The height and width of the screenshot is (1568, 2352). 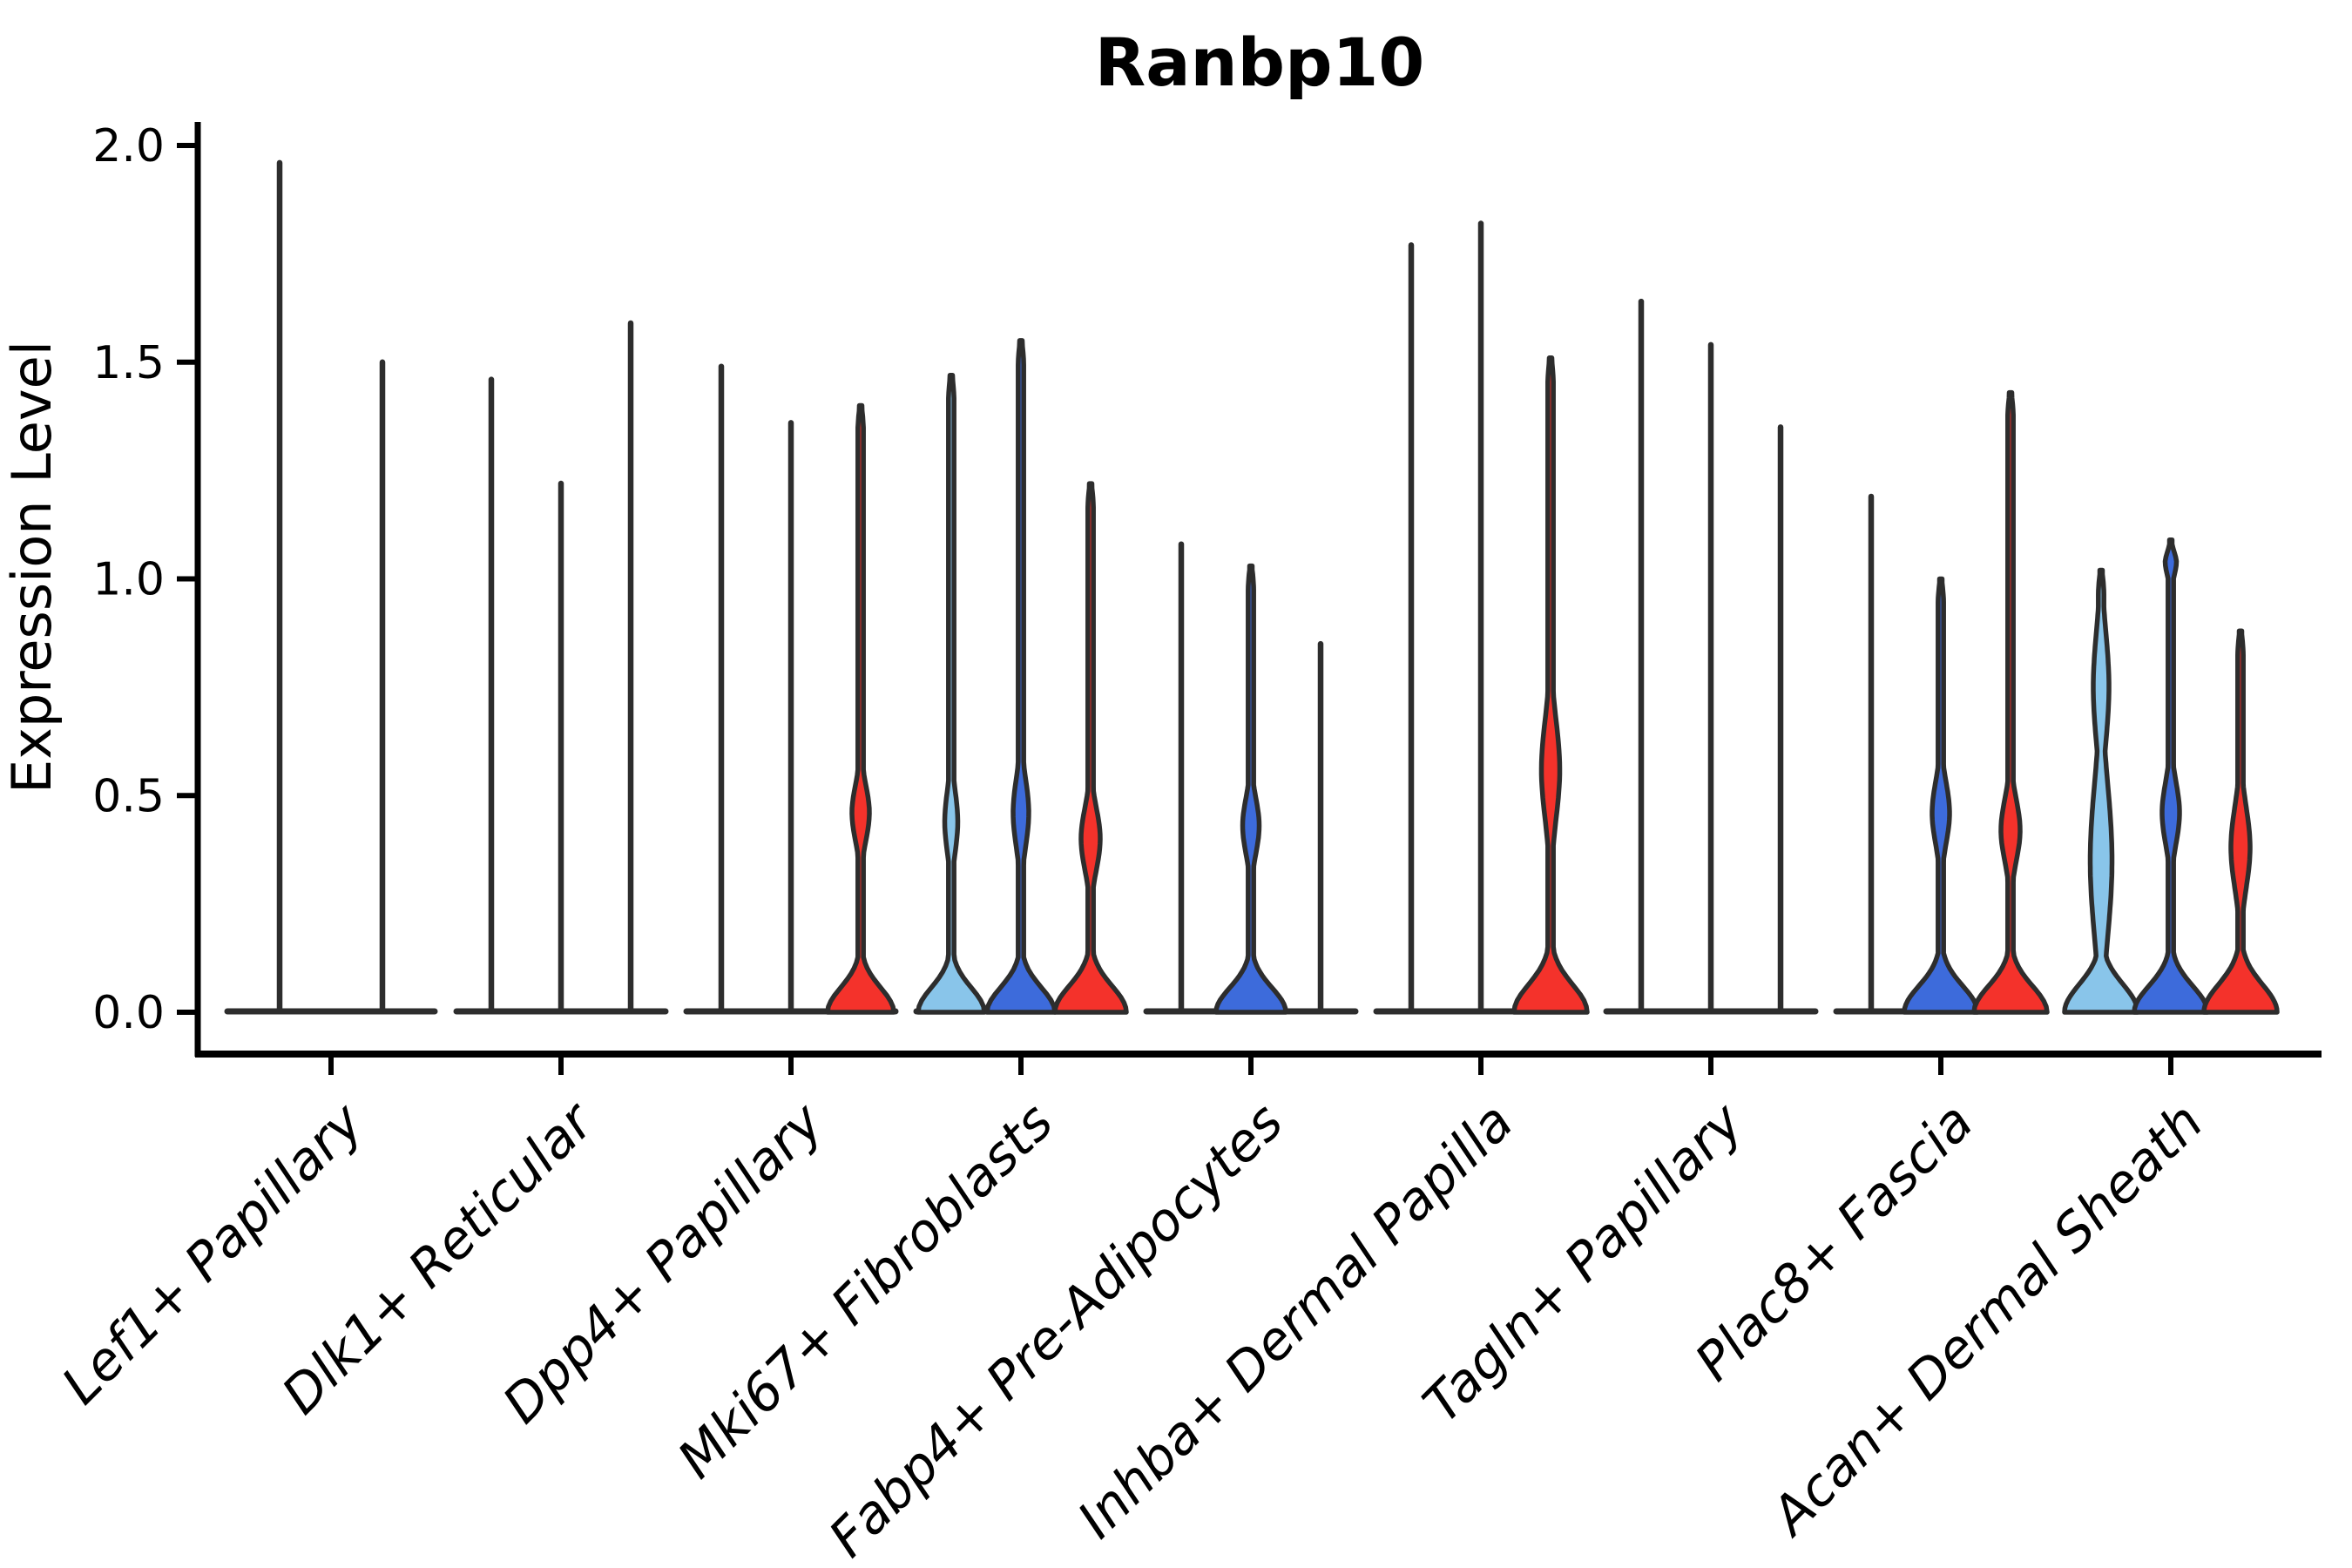 I want to click on y-tick-label: 0.5, so click(x=129, y=796).